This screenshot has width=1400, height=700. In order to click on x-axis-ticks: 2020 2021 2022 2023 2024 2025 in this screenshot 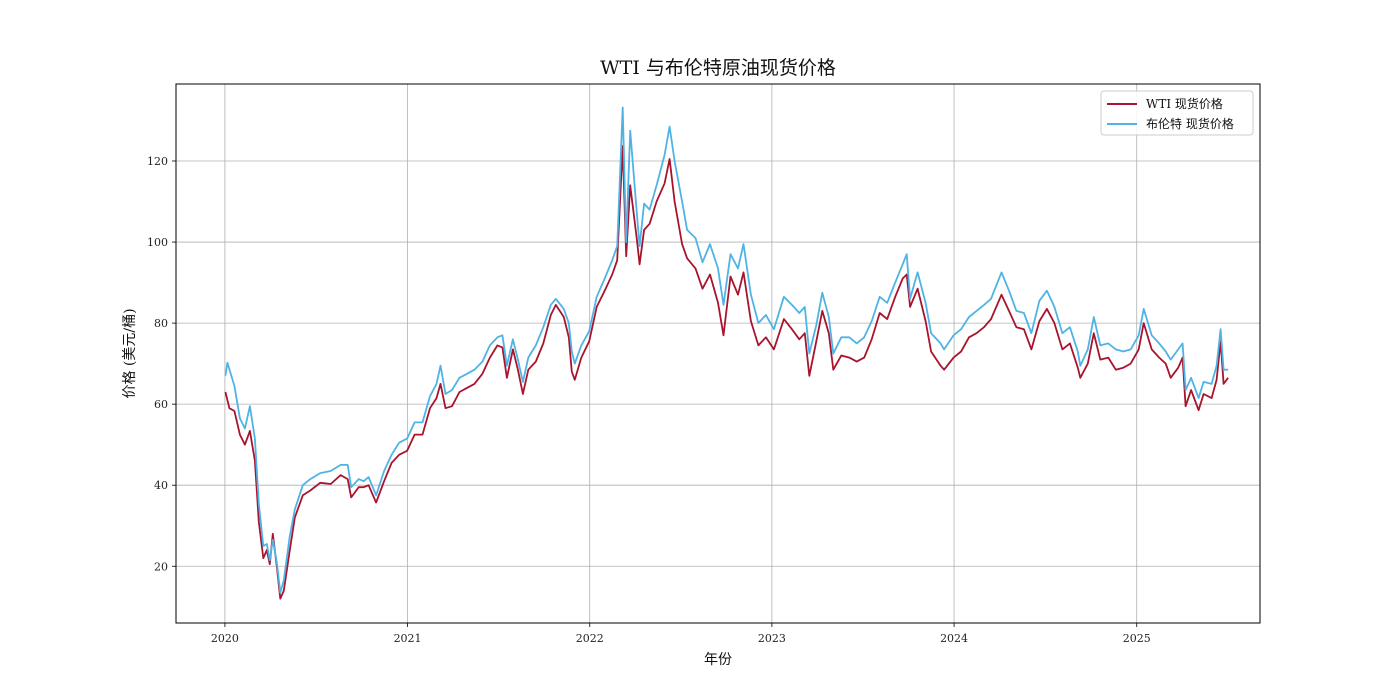, I will do `click(681, 634)`.